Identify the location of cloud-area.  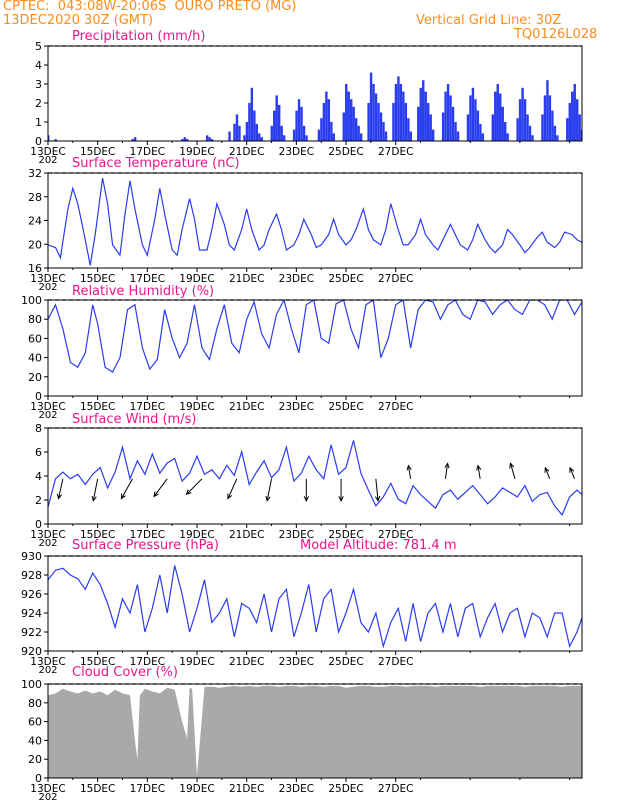
(315, 731).